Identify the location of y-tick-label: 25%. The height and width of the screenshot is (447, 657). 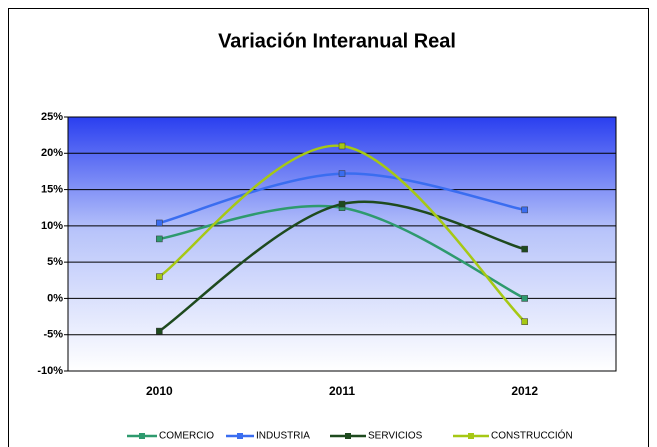
(52, 117).